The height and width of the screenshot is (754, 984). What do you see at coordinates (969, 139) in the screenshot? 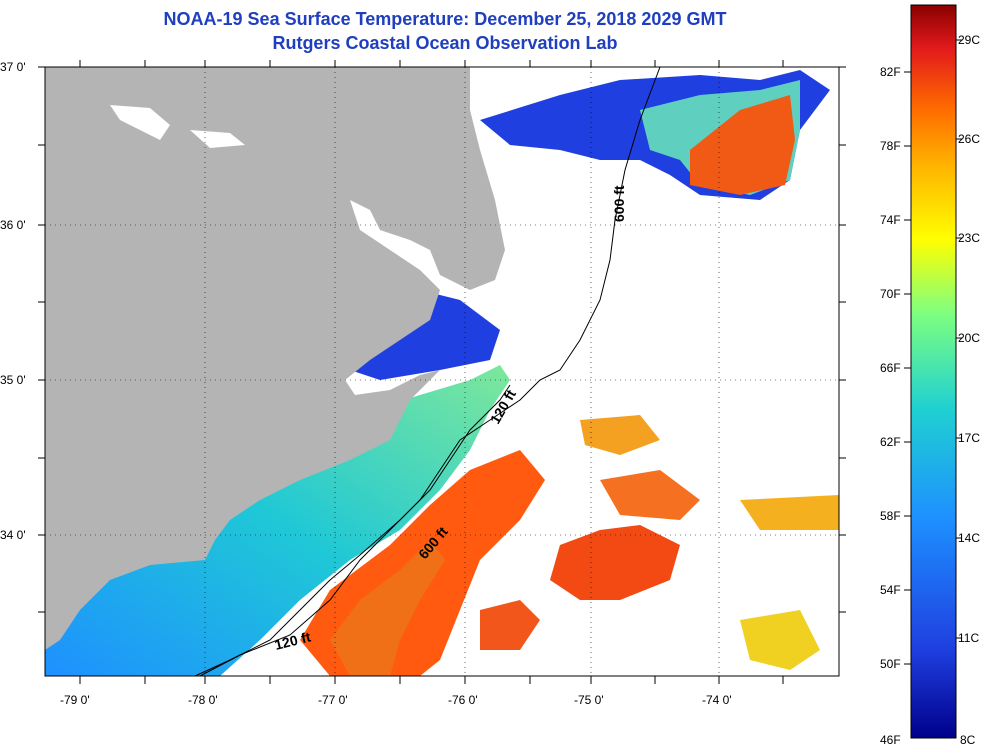
I see `colorbar-c-label: 26C` at bounding box center [969, 139].